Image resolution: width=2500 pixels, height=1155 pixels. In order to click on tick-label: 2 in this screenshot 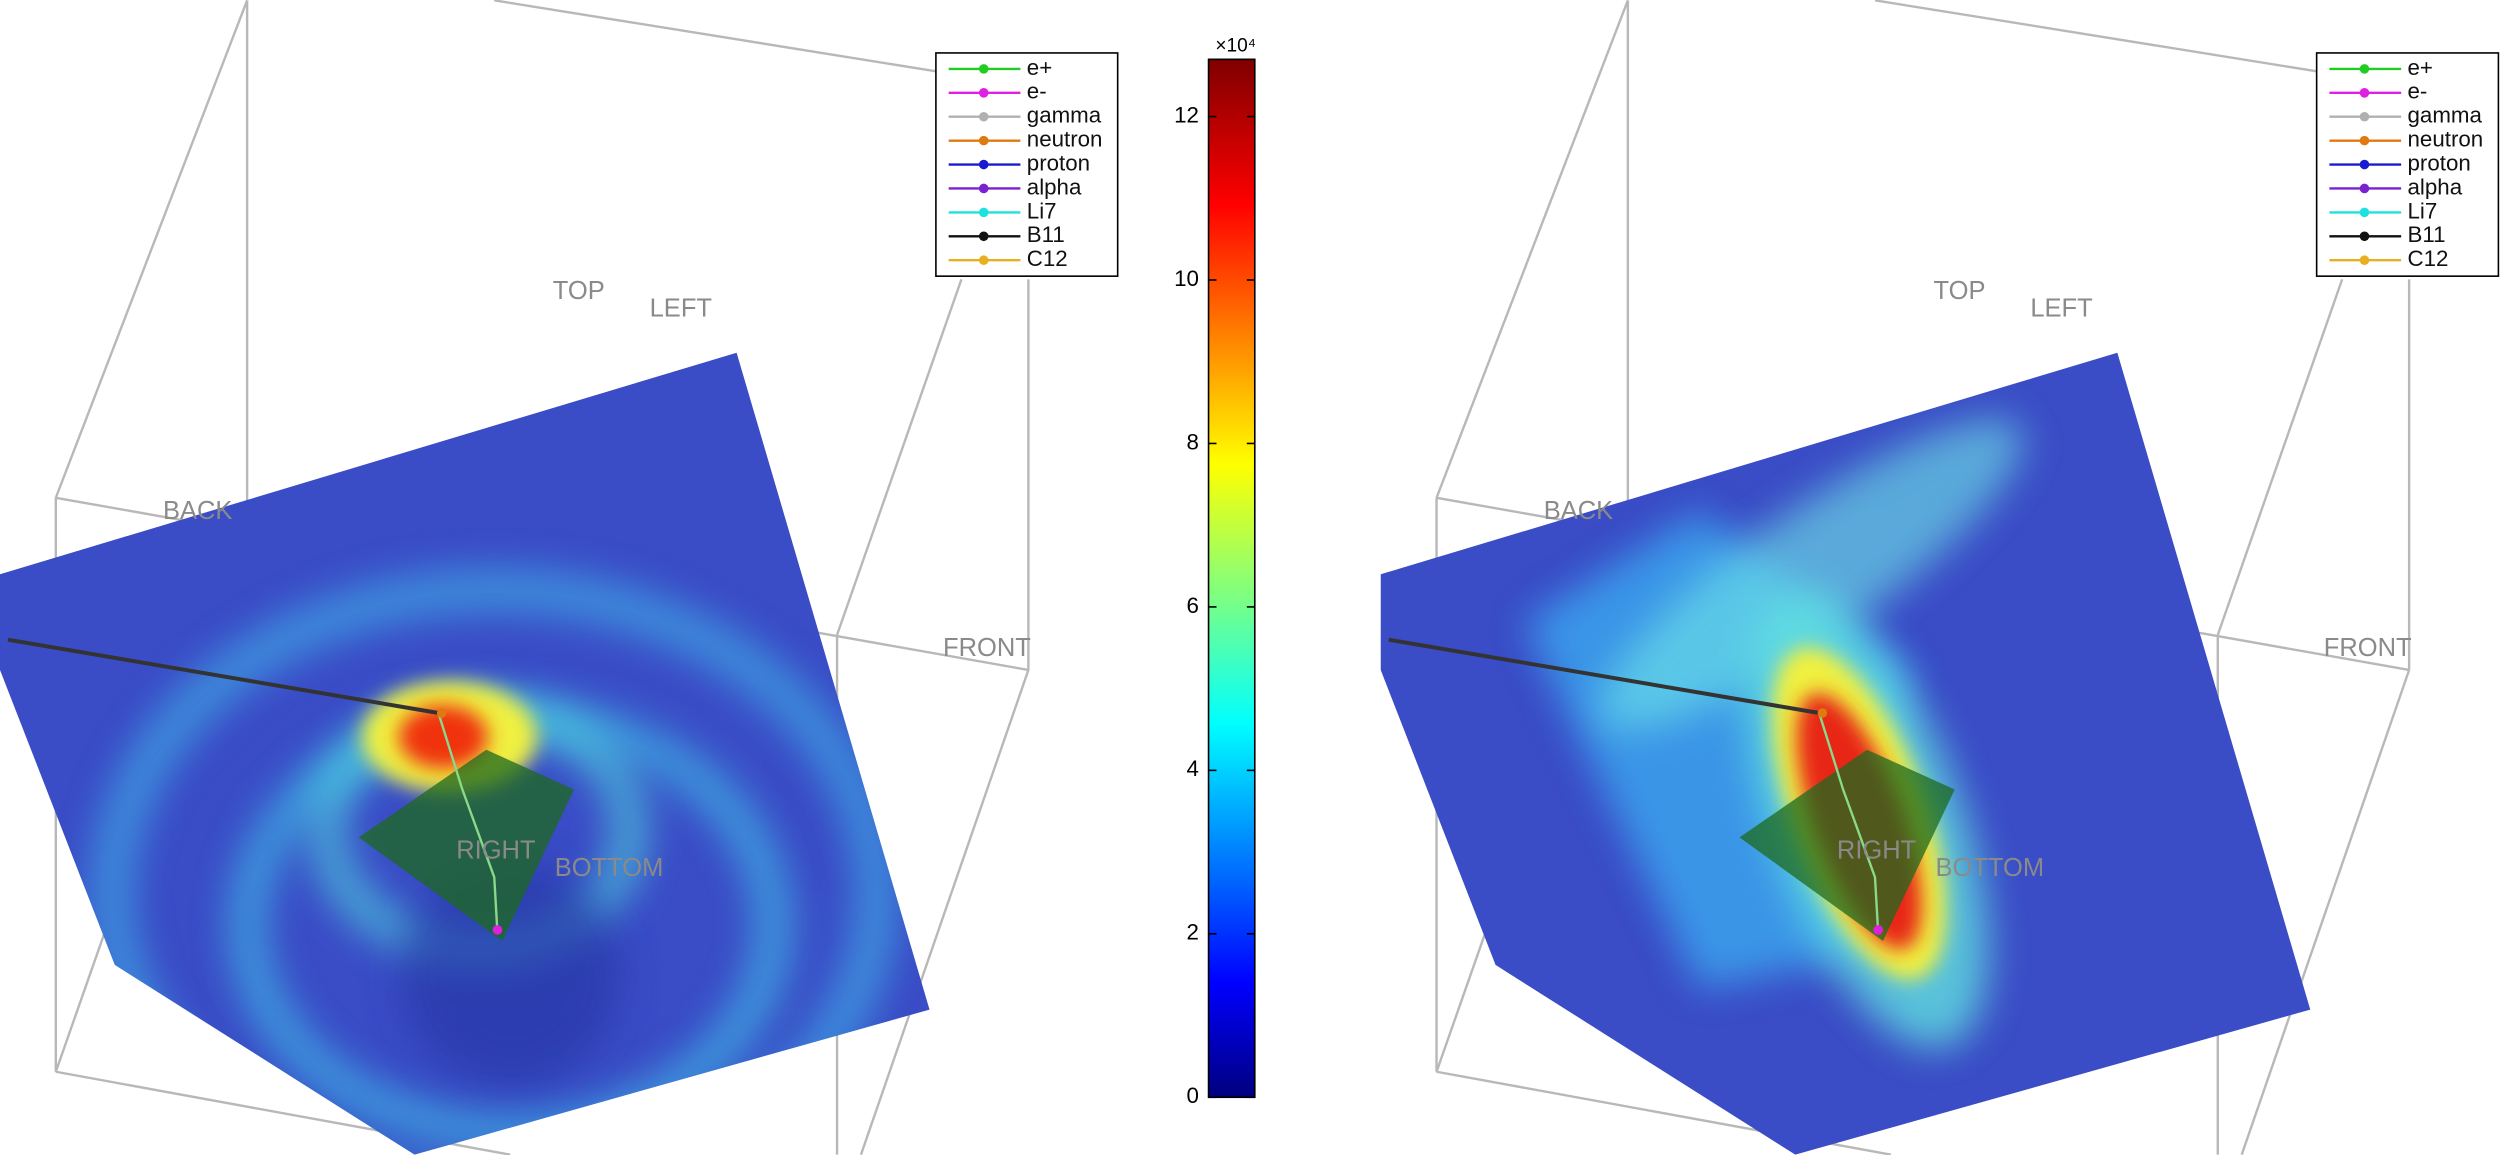, I will do `click(1193, 932)`.